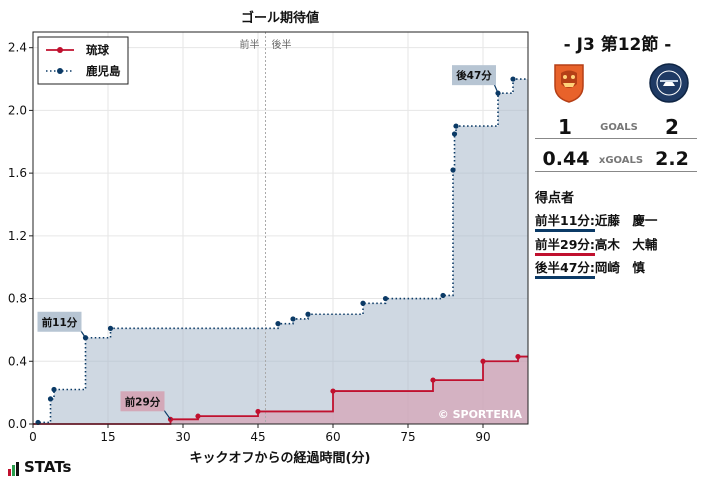 Image resolution: width=707 pixels, height=479 pixels. What do you see at coordinates (17, 236) in the screenshot?
I see `y-tick-label: 1.2` at bounding box center [17, 236].